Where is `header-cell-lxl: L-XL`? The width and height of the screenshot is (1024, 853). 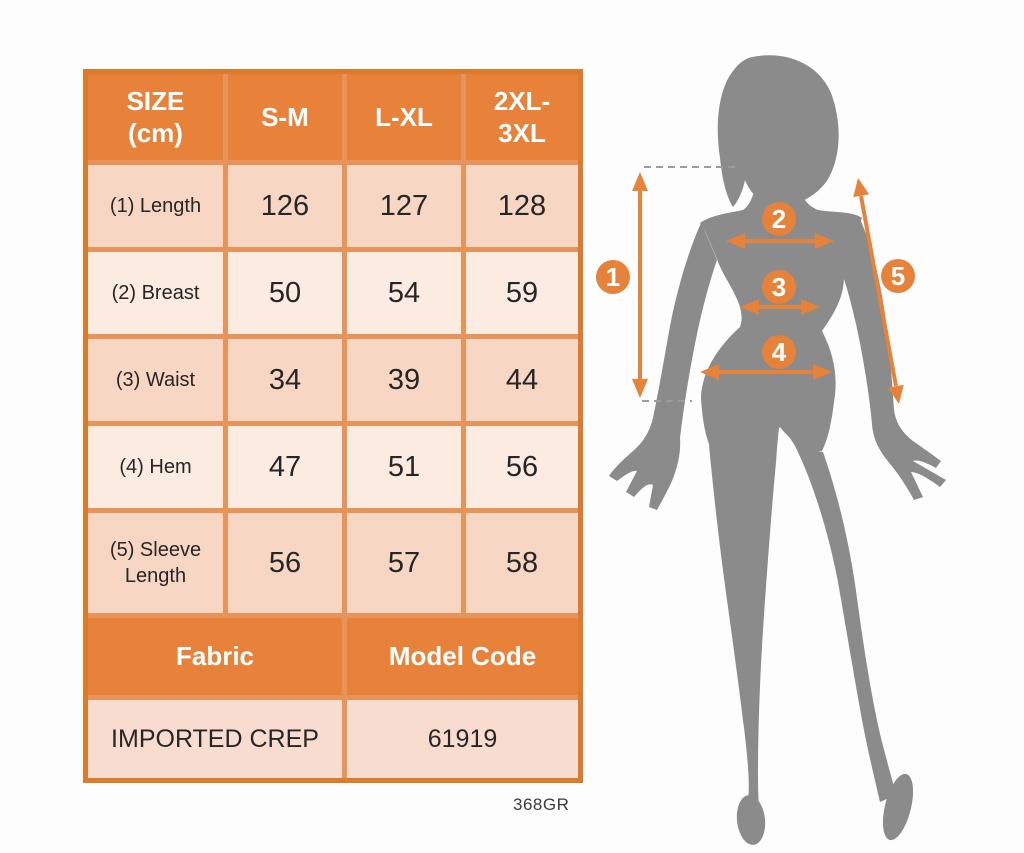 header-cell-lxl: L-XL is located at coordinates (404, 117).